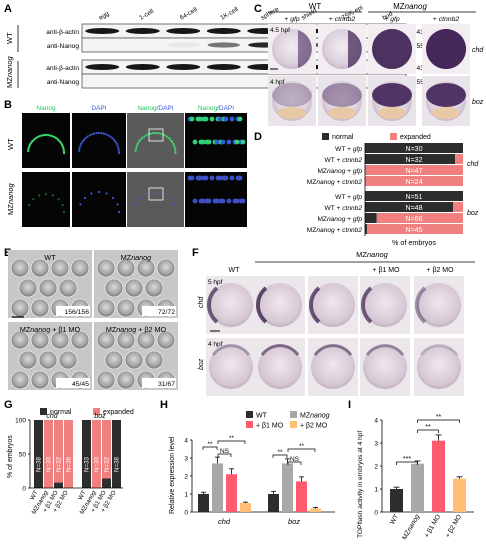  I want to click on size-marker: ◄43KD, so click(421, 32).